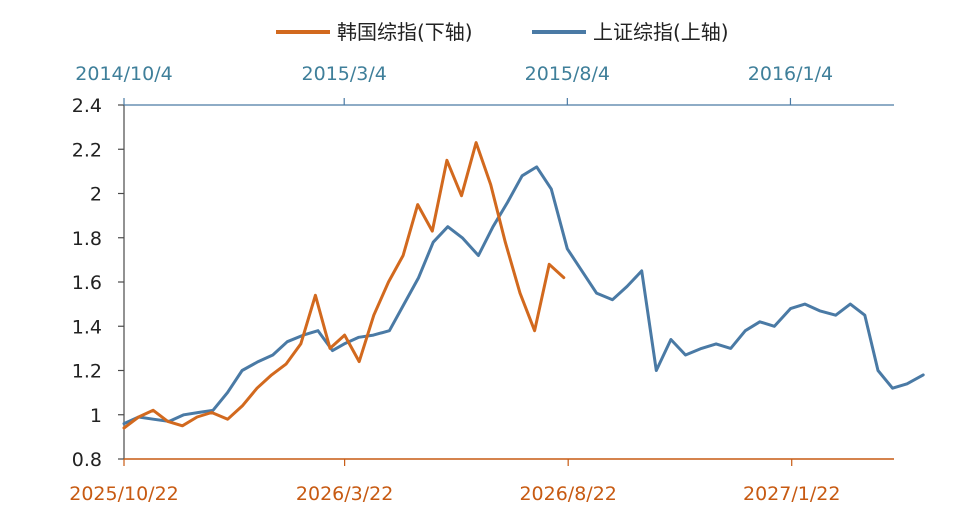 This screenshot has width=960, height=519. Describe the element at coordinates (405, 32) in the screenshot. I see `legend-label-korea: 韩国综指(下轴)` at that location.